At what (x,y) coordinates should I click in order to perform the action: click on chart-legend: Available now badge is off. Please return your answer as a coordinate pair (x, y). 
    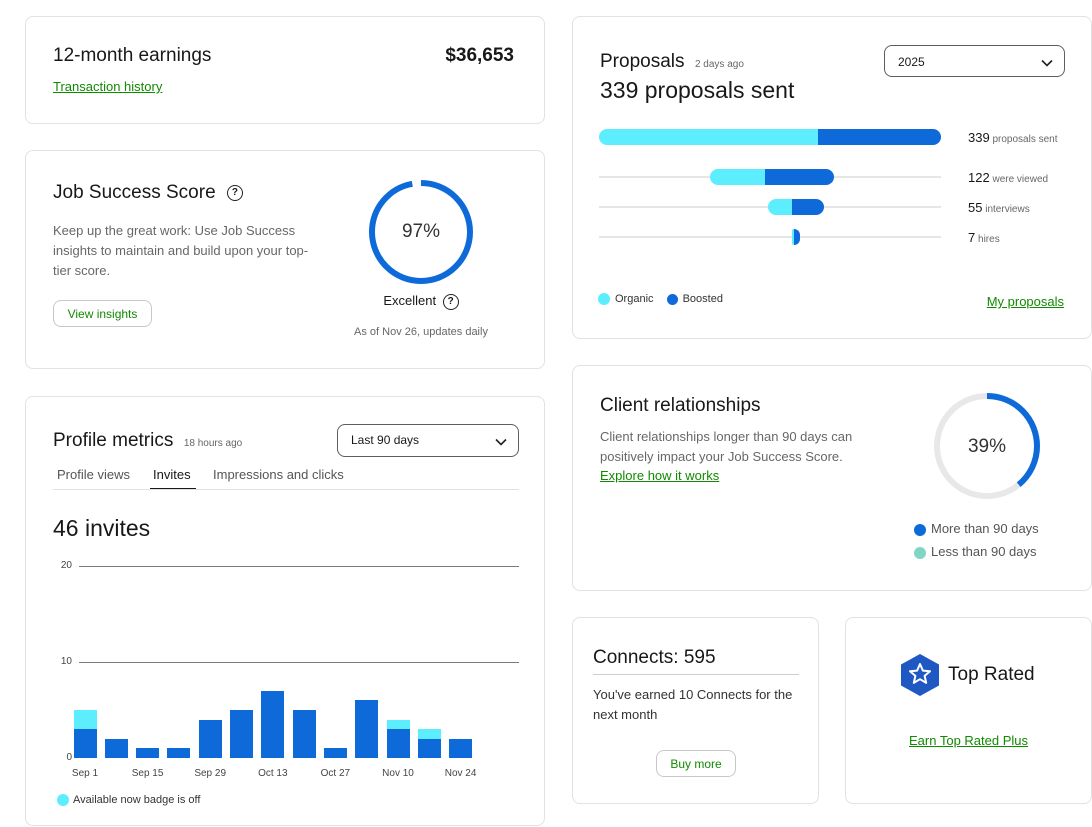
    Looking at the image, I should click on (129, 800).